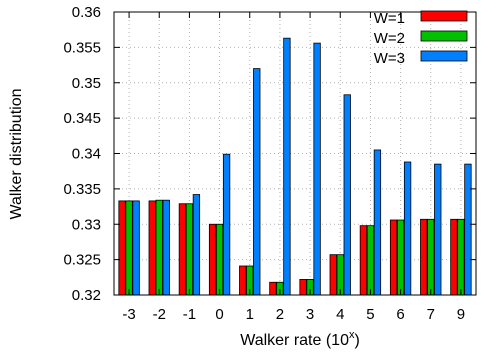 The width and height of the screenshot is (490, 356). What do you see at coordinates (340, 314) in the screenshot?
I see `x-tick-label: 4` at bounding box center [340, 314].